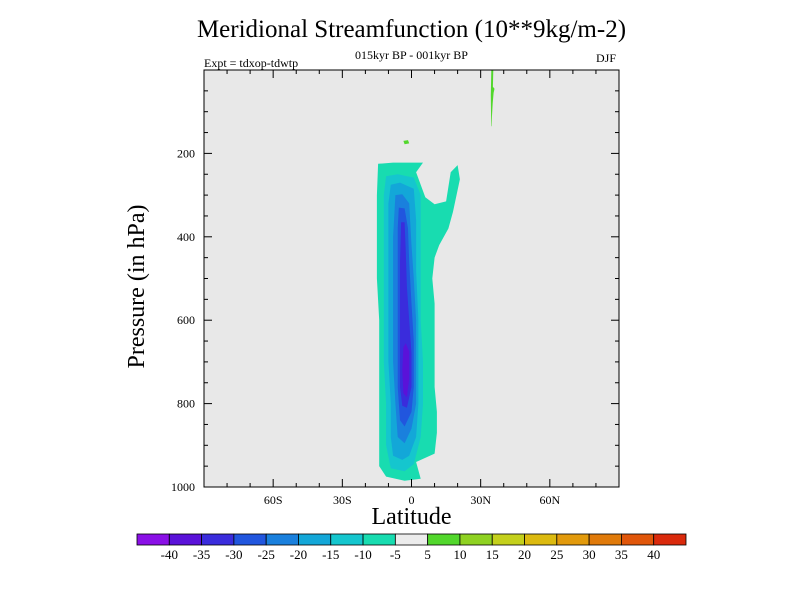 The image size is (800, 600). Describe the element at coordinates (186, 404) in the screenshot. I see `y-tick-label: 800` at that location.